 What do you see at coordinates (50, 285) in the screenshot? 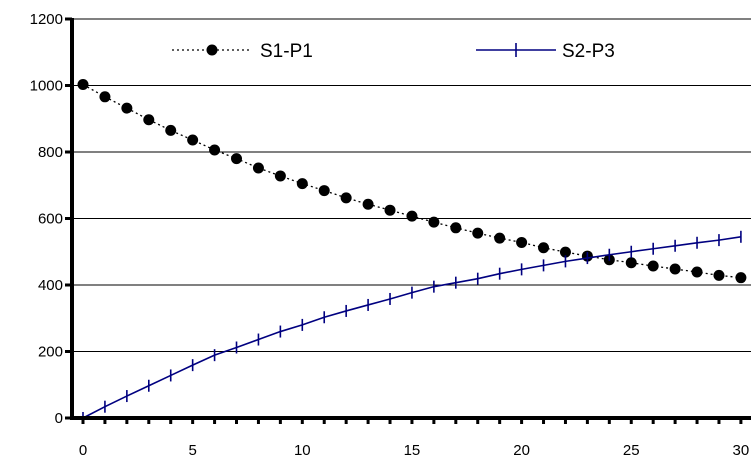
I see `y-tick-label: 400` at bounding box center [50, 285].